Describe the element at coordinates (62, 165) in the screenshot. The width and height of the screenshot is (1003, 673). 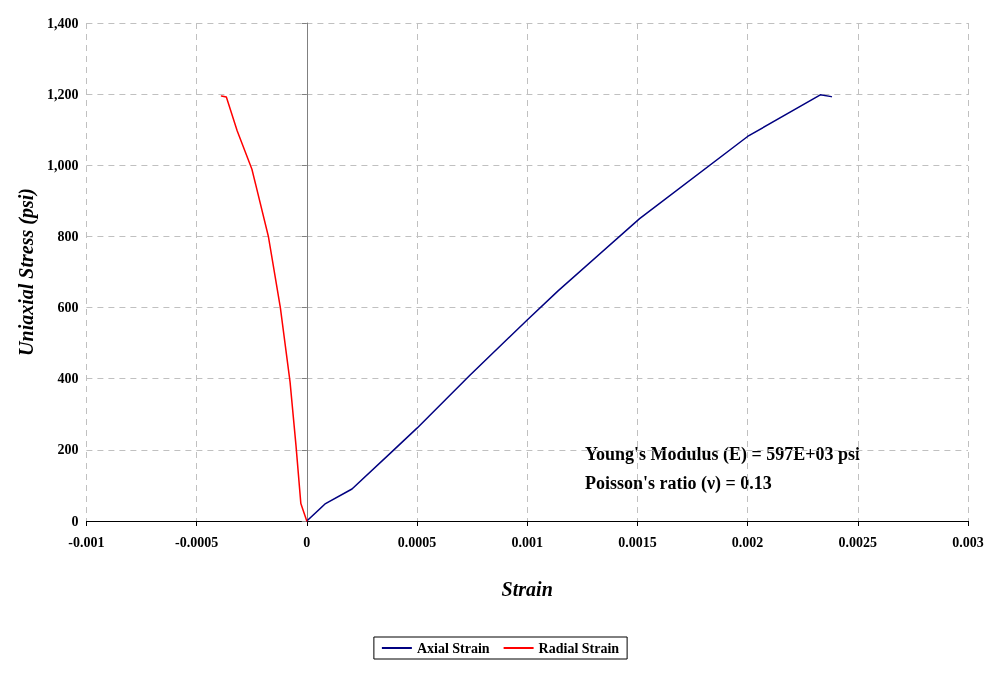
I see `y-tick-label: 1,000` at that location.